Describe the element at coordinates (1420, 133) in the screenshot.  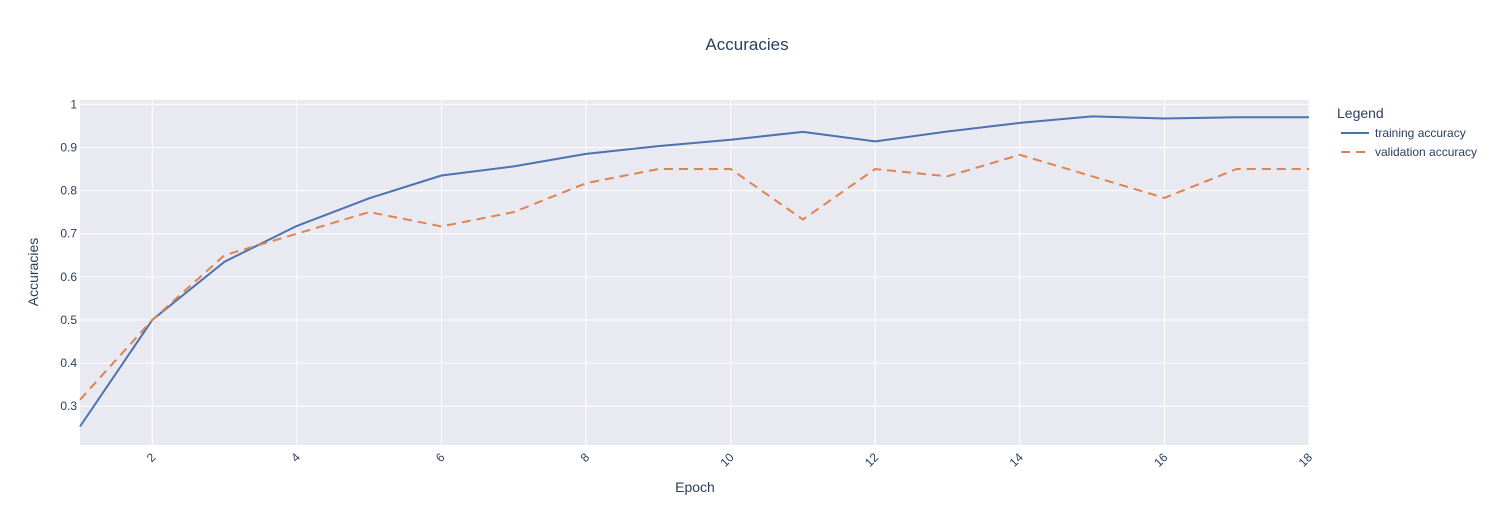
I see `legend-label-training: training accuracy` at that location.